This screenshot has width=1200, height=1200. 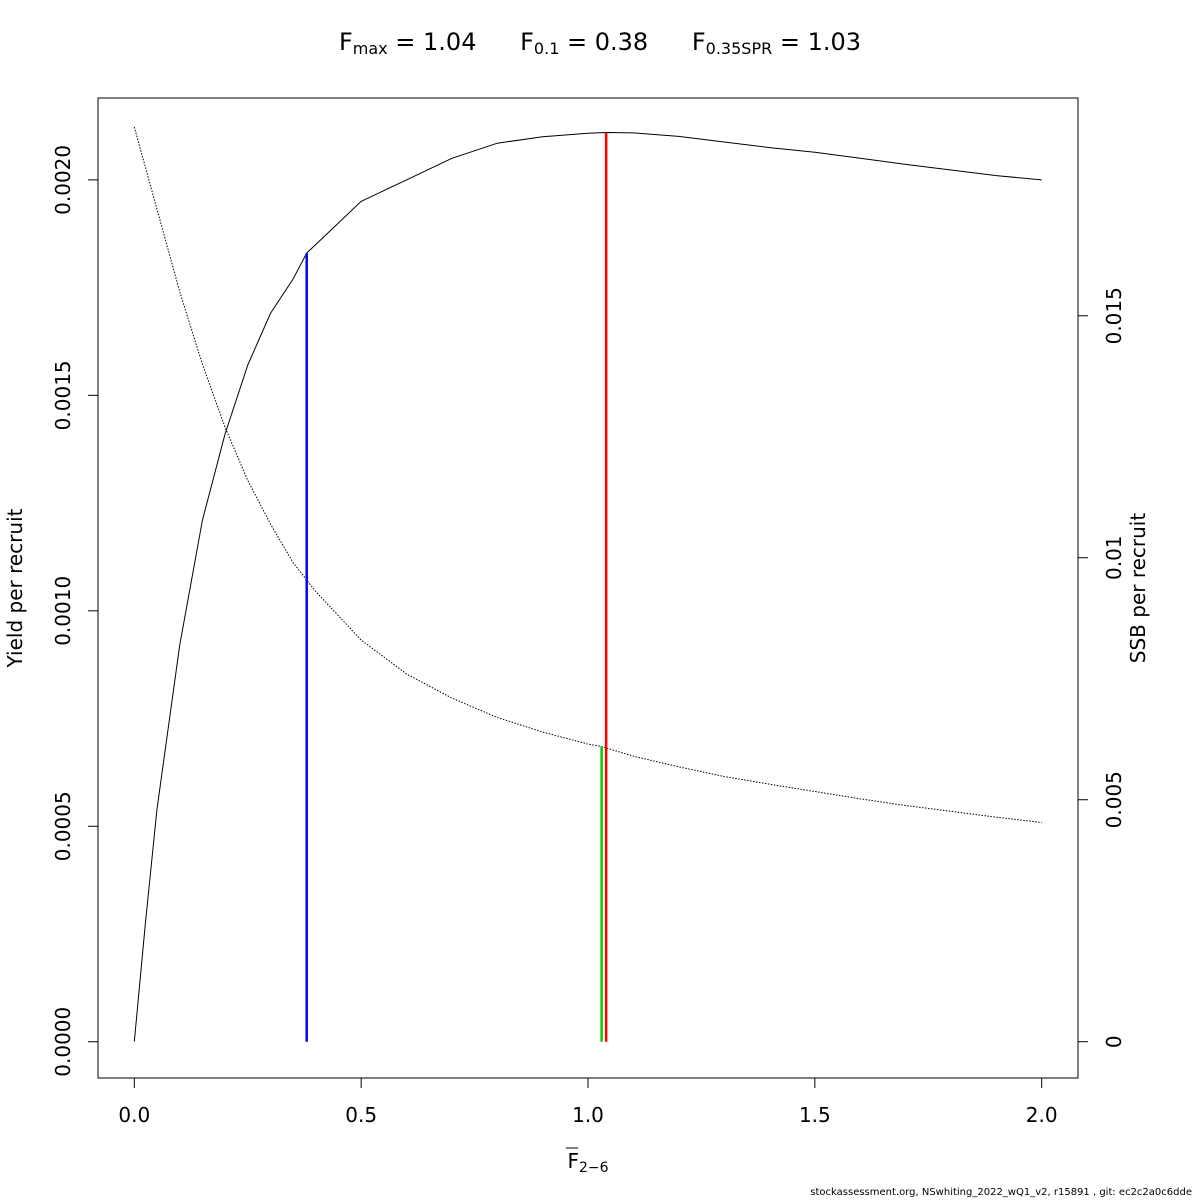 What do you see at coordinates (584, 43) in the screenshot?
I see `f01-title: F0.1 = 0.38` at bounding box center [584, 43].